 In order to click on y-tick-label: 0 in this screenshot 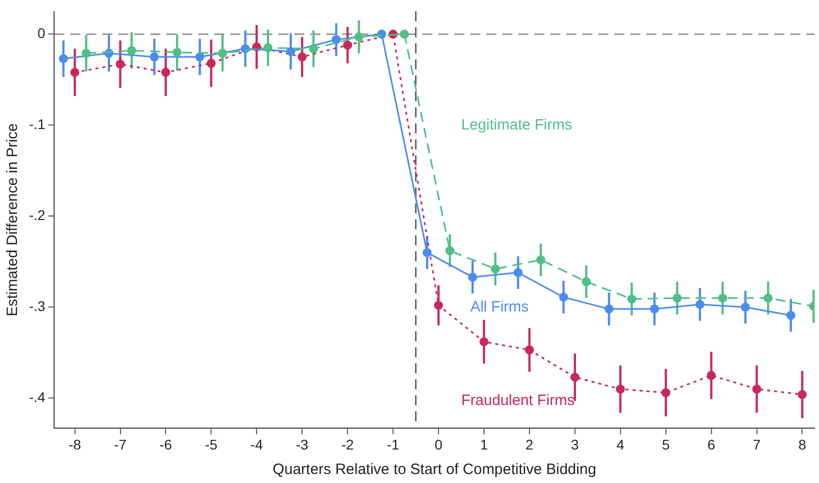, I will do `click(42, 33)`.